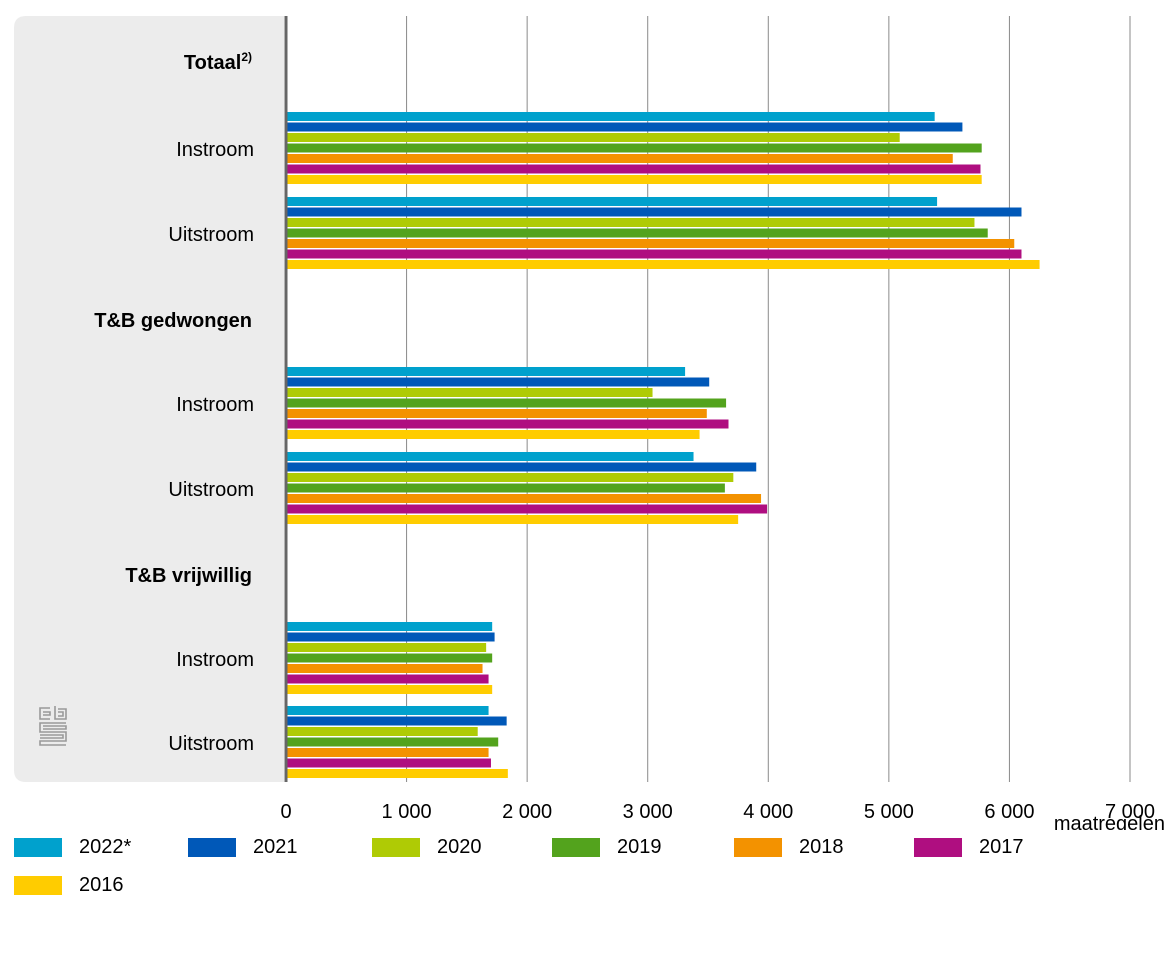  What do you see at coordinates (275, 846) in the screenshot?
I see `legend-label: 2021` at bounding box center [275, 846].